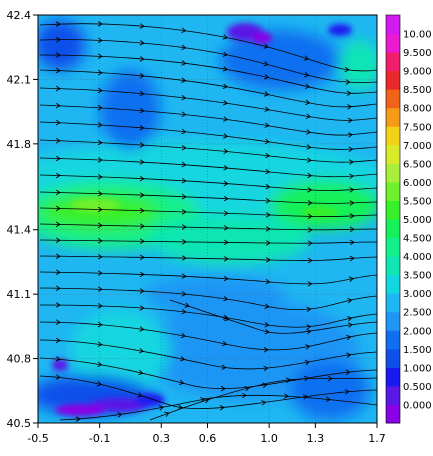 This screenshot has width=433, height=456. Describe the element at coordinates (19, 423) in the screenshot. I see `y-tick-label: 40.5` at that location.